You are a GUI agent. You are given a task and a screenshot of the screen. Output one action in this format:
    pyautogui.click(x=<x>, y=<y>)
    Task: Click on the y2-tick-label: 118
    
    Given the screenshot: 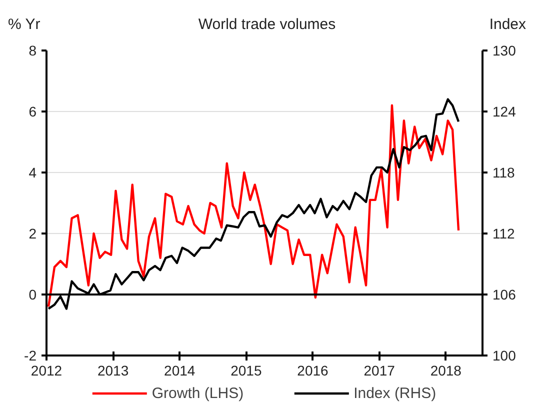 What is the action you would take?
    pyautogui.click(x=504, y=172)
    